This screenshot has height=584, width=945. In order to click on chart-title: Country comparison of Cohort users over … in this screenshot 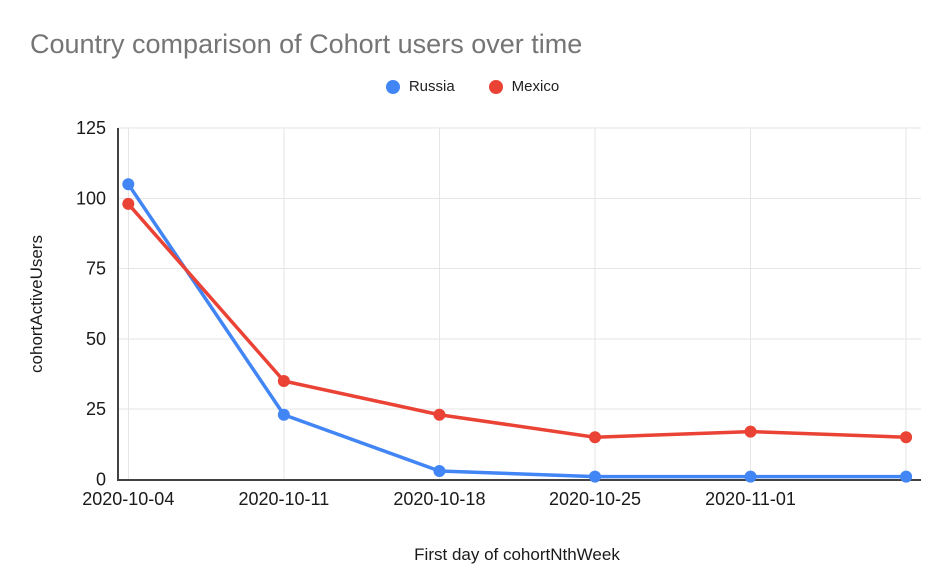, I will do `click(306, 44)`.